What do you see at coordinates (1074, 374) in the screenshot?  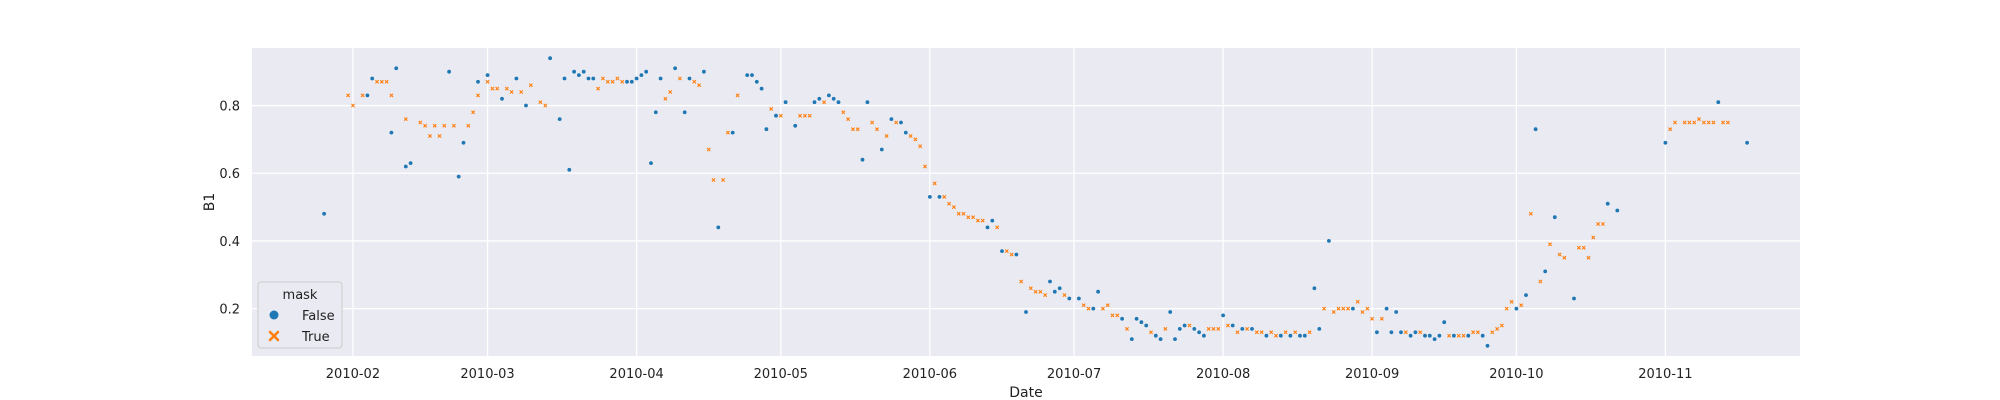 I see `x-tick-label: 2010-07` at bounding box center [1074, 374].